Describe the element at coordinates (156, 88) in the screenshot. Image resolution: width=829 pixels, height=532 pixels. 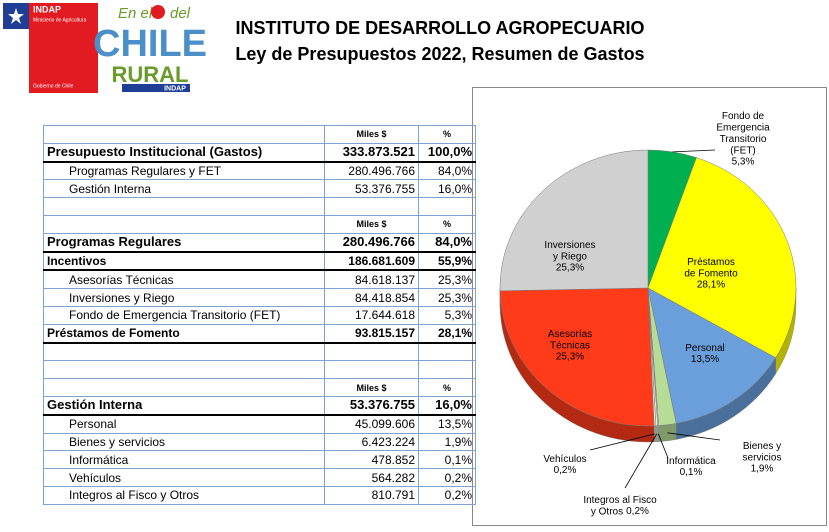
I see `logo-bar` at that location.